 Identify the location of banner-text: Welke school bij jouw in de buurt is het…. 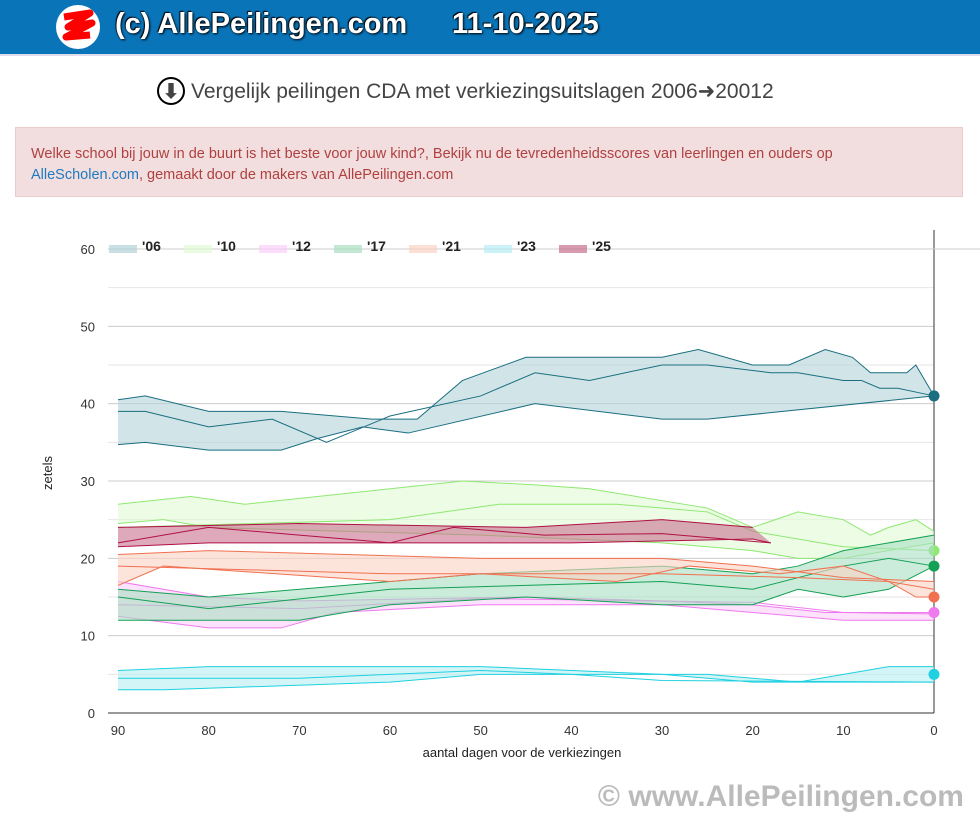
(432, 154).